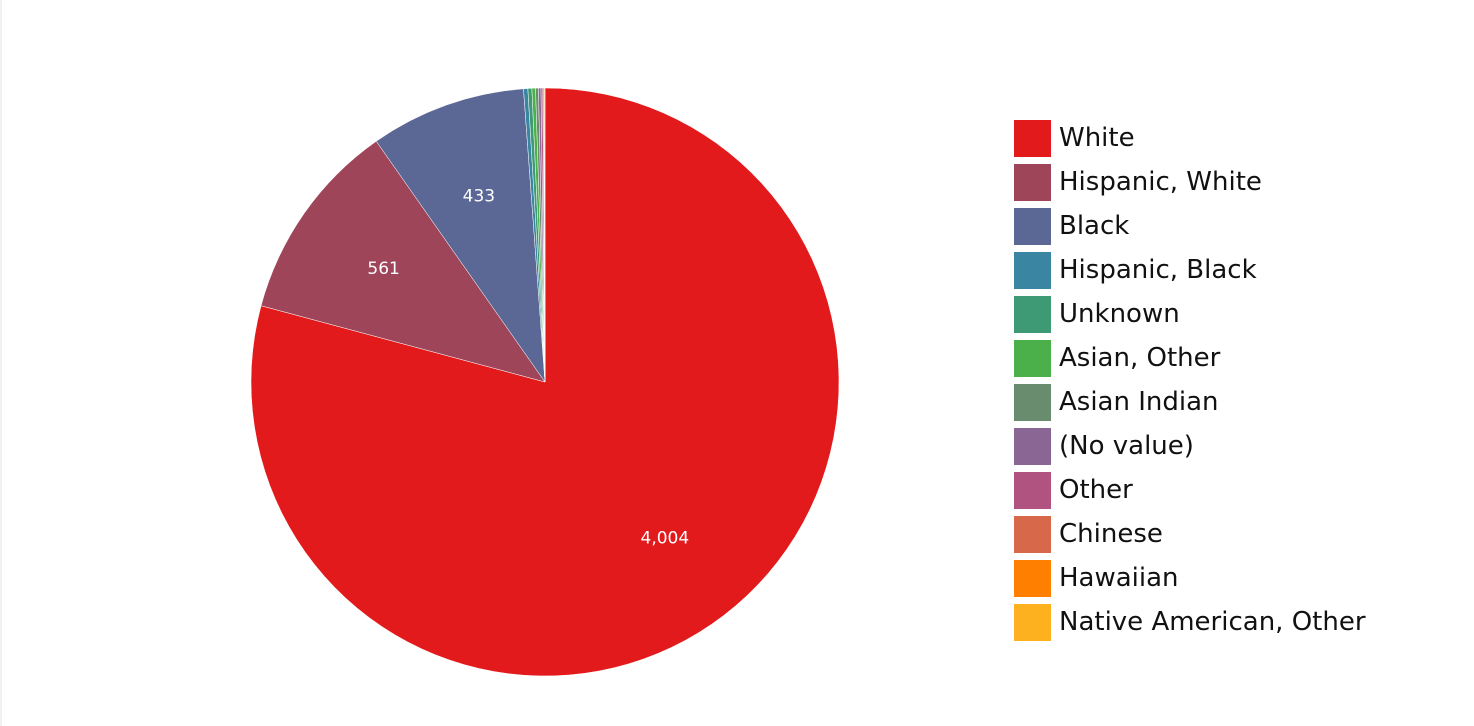 This screenshot has width=1474, height=726. What do you see at coordinates (1094, 226) in the screenshot?
I see `legend-label: Black` at bounding box center [1094, 226].